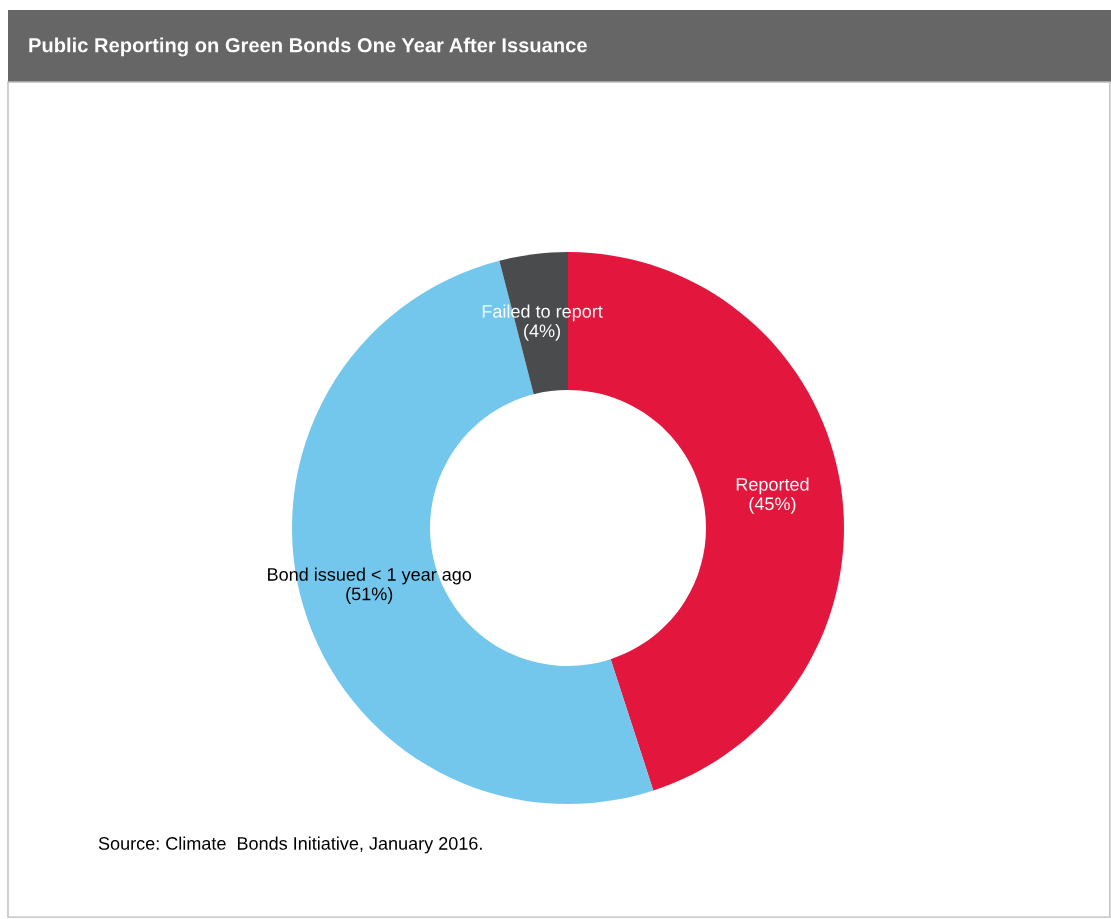 The width and height of the screenshot is (1111, 919). Describe the element at coordinates (370, 576) in the screenshot. I see `slice-label: Bond issued < 1 year ago` at that location.